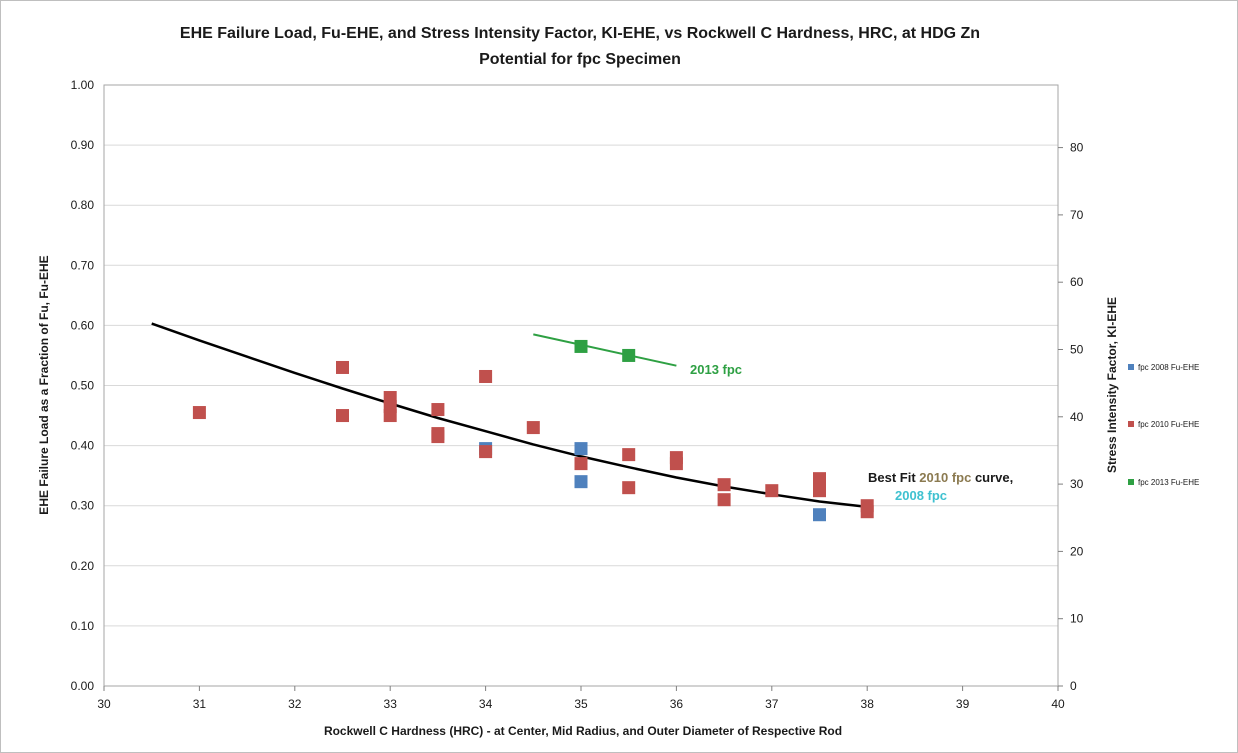  Describe the element at coordinates (1077, 349) in the screenshot. I see `y2-tick-label: 50` at that location.